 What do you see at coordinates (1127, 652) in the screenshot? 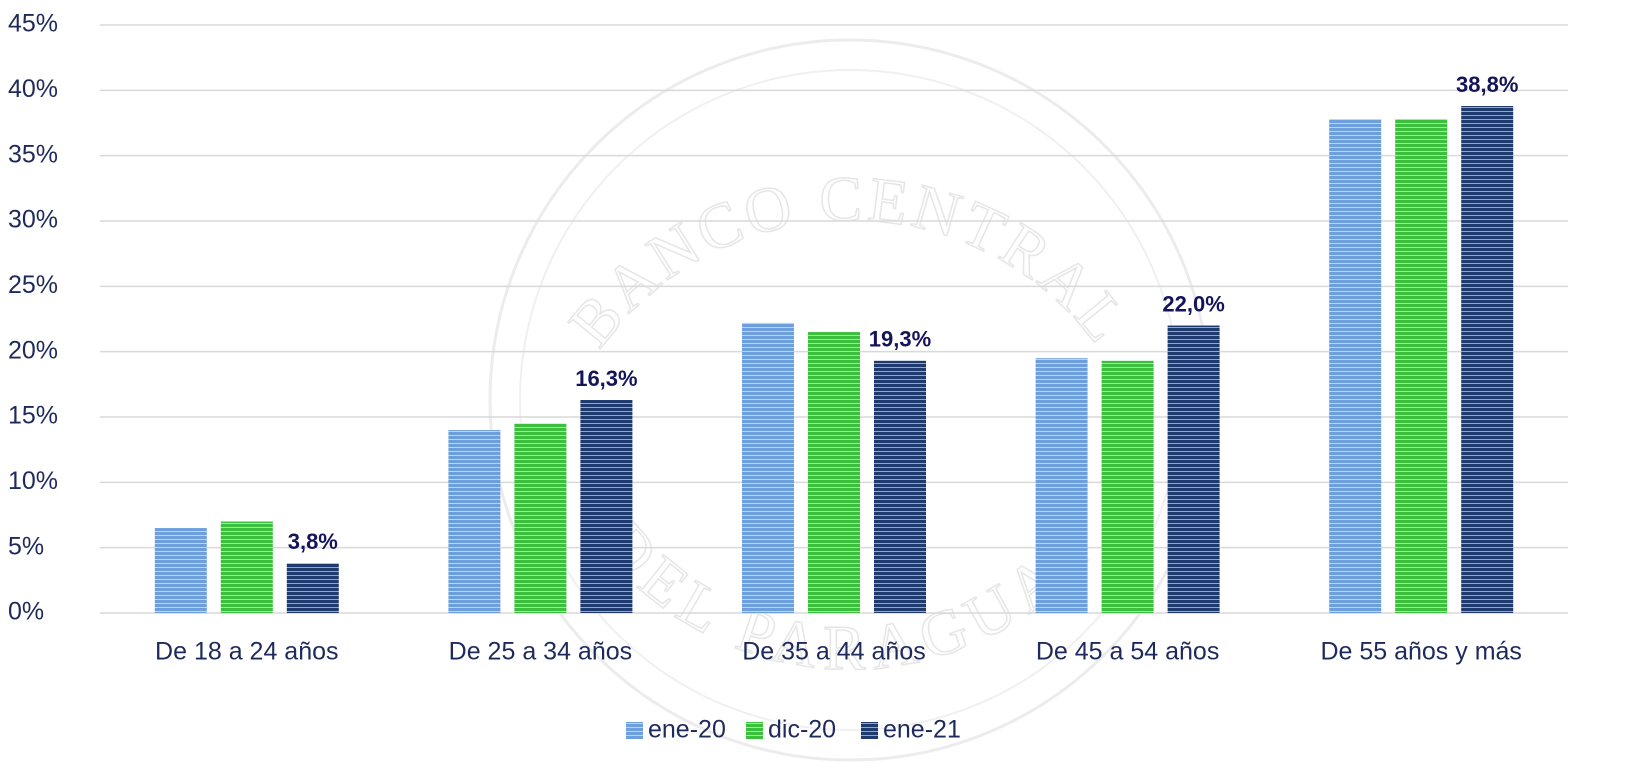
I see `x-tick-label: De 45 a 54 años` at bounding box center [1127, 652].